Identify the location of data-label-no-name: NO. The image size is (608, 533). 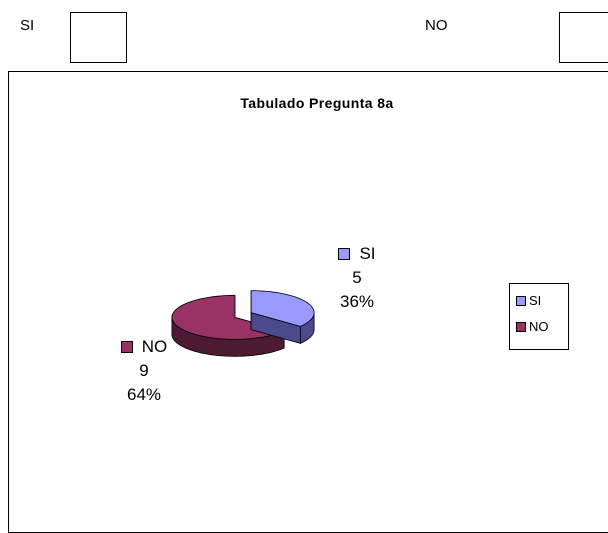
(154, 346).